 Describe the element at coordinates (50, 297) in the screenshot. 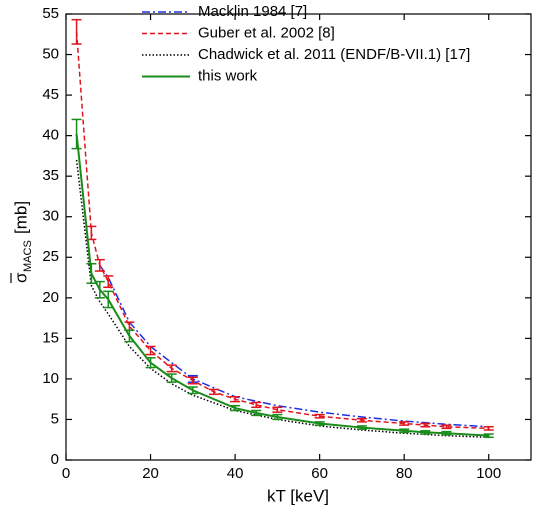

I see `y-tick-label: 20` at that location.